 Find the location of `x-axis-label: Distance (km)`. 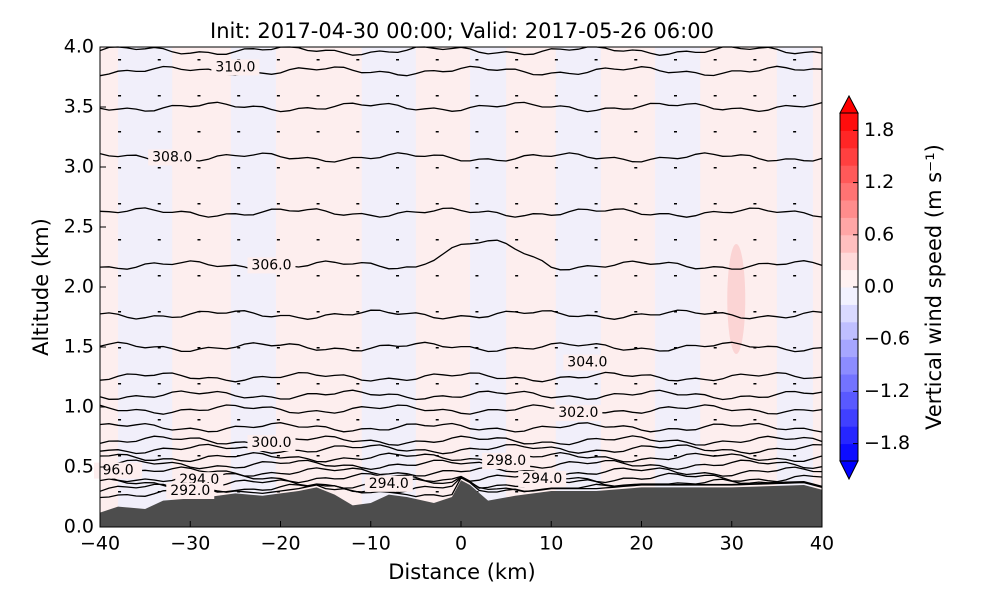

x-axis-label: Distance (km) is located at coordinates (462, 572).